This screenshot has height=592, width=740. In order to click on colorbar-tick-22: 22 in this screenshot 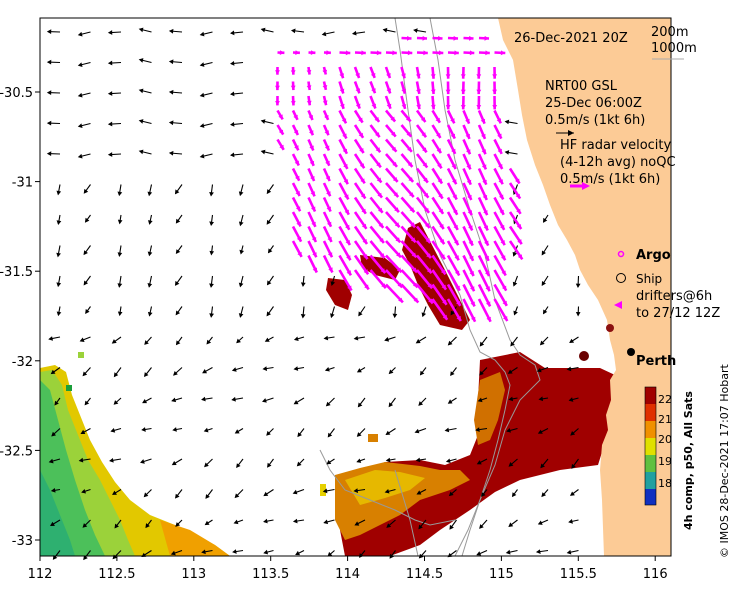, I will do `click(665, 399)`.